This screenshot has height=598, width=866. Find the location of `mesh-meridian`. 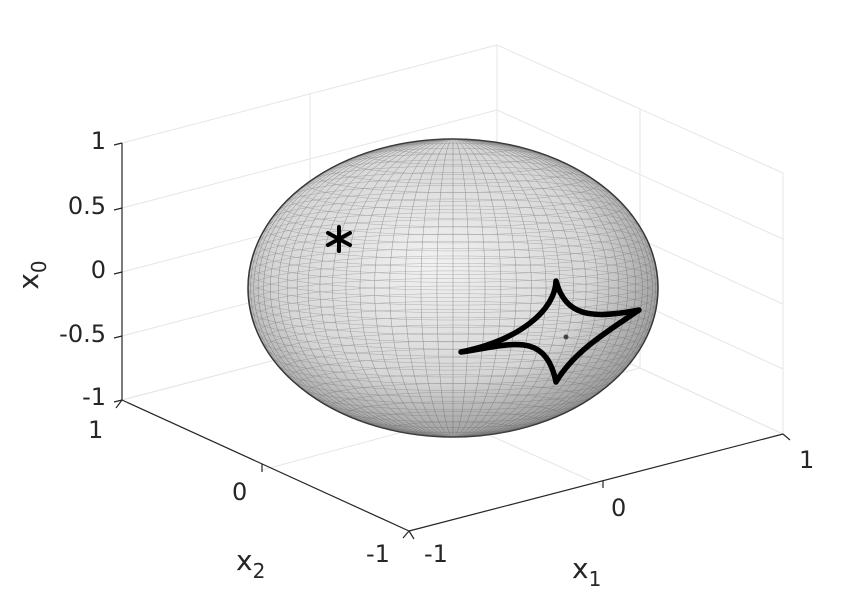

mesh-meridian is located at coordinates (453, 288).